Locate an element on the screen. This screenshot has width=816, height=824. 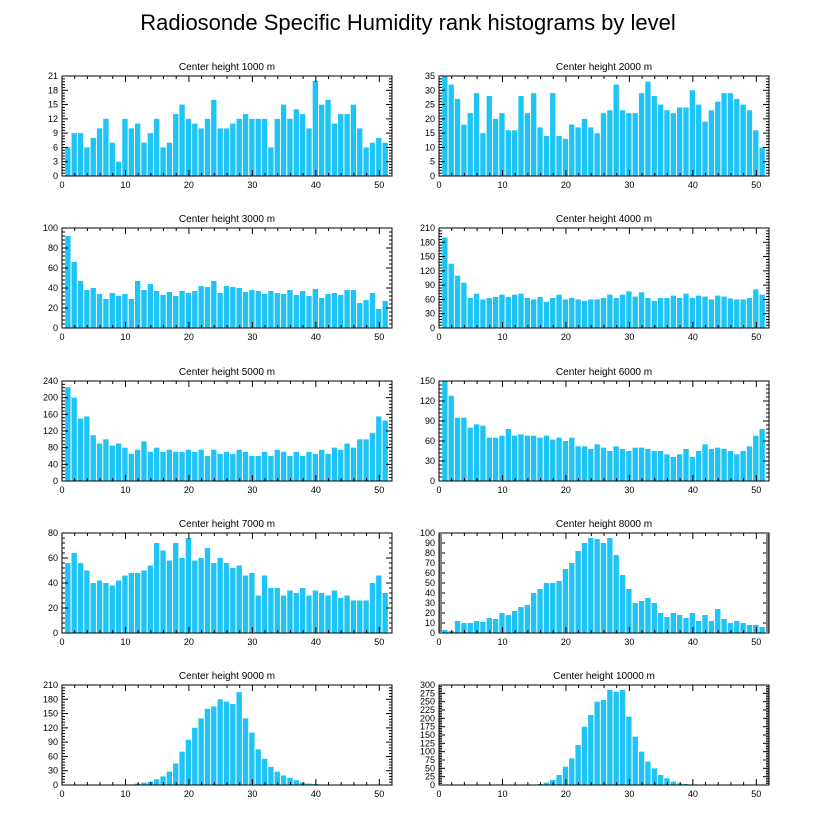
y-tick-label: 0 is located at coordinates (55, 481).